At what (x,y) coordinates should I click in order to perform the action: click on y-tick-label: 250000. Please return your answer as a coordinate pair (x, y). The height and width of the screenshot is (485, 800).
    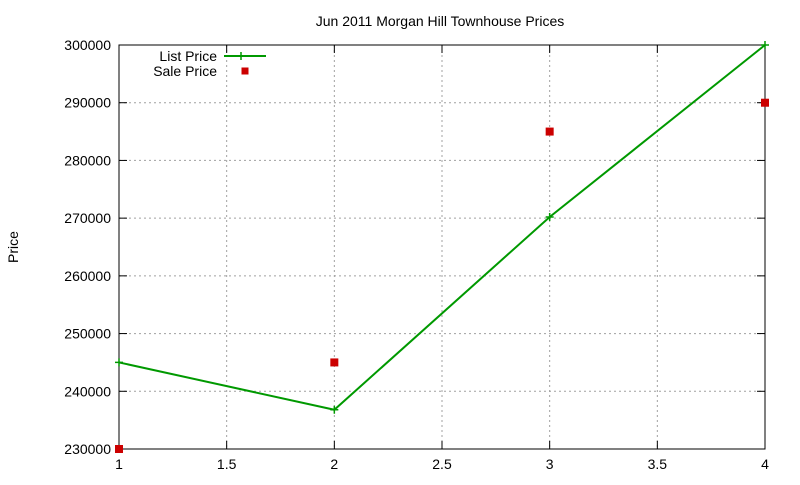
    Looking at the image, I should click on (87, 334).